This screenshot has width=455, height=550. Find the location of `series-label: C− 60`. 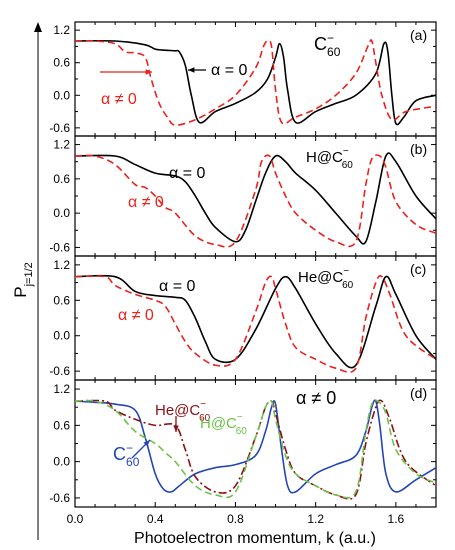

series-label: C− 60 is located at coordinates (126, 455).